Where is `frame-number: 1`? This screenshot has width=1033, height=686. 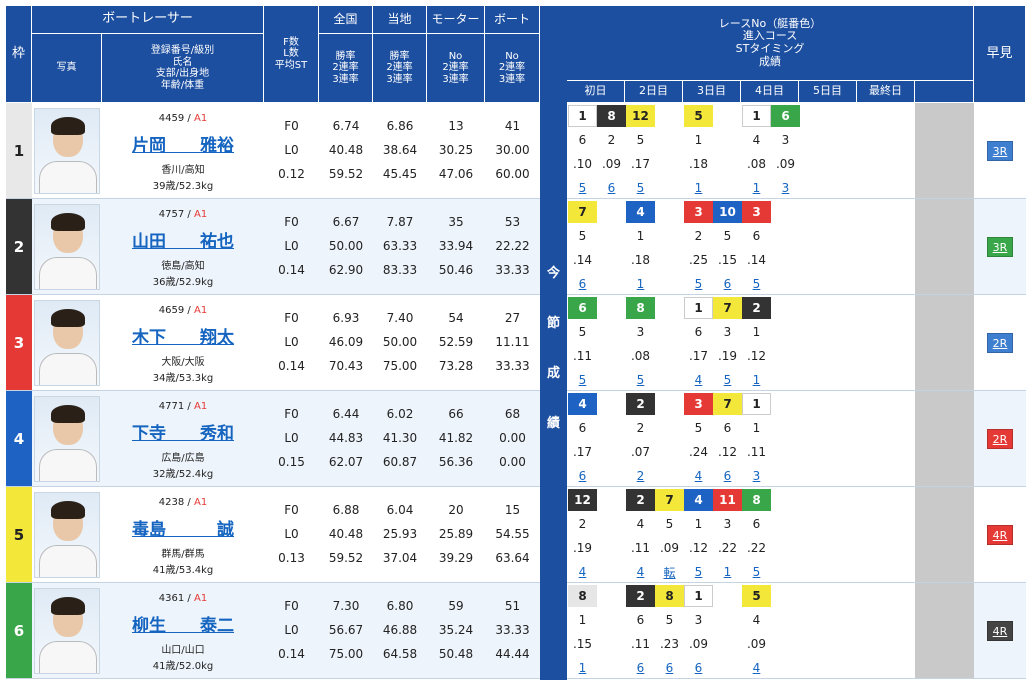
frame-number: 1 is located at coordinates (19, 151).